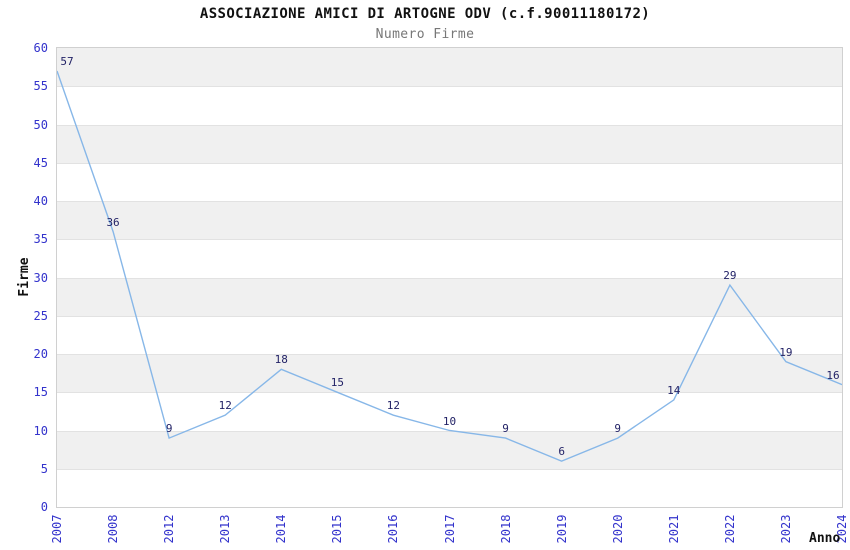 Image resolution: width=850 pixels, height=550 pixels. I want to click on x-tick-label: 2015, so click(337, 529).